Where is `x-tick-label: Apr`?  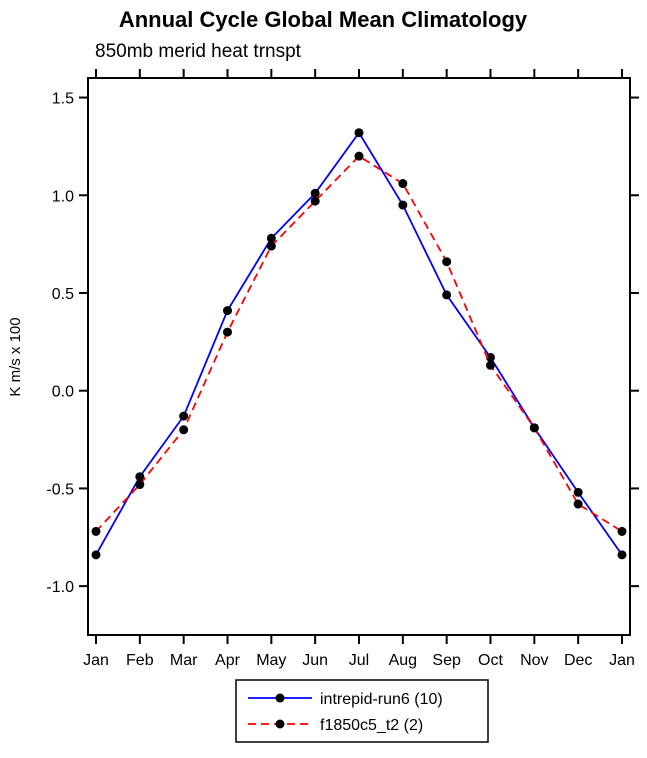
x-tick-label: Apr is located at coordinates (228, 660).